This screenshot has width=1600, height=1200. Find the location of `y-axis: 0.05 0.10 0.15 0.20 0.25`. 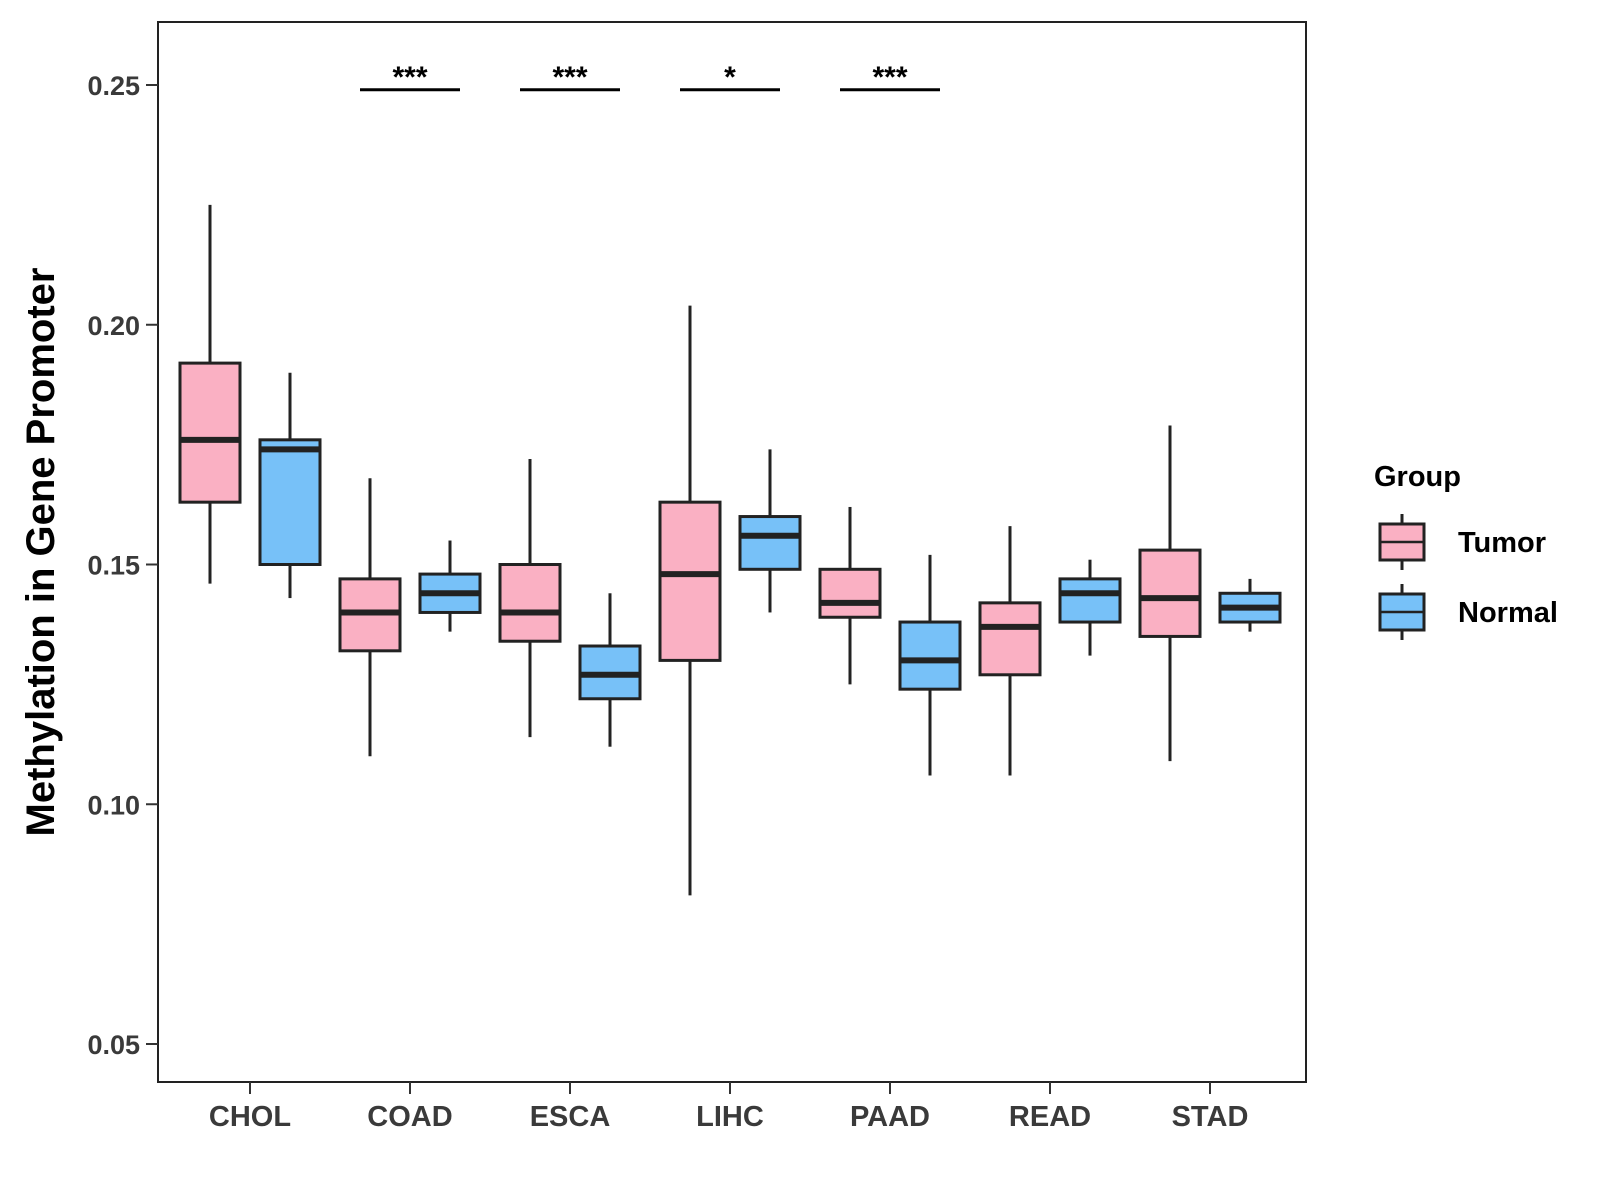

y-axis: 0.05 0.10 0.15 0.20 0.25 is located at coordinates (122, 565).